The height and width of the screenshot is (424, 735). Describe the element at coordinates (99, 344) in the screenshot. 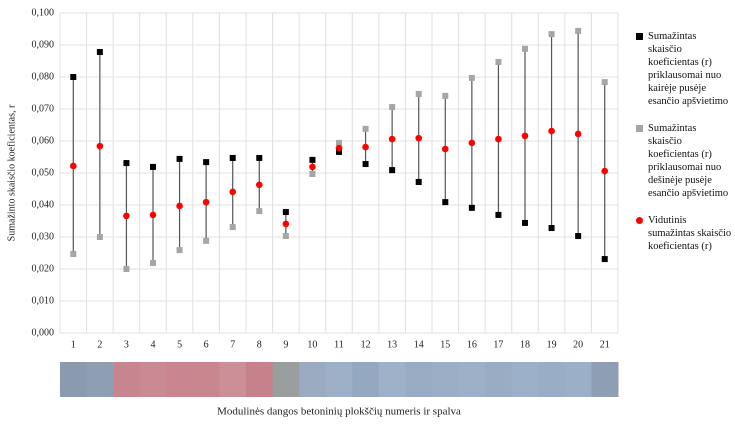

I see `x-tick-label: 2` at that location.